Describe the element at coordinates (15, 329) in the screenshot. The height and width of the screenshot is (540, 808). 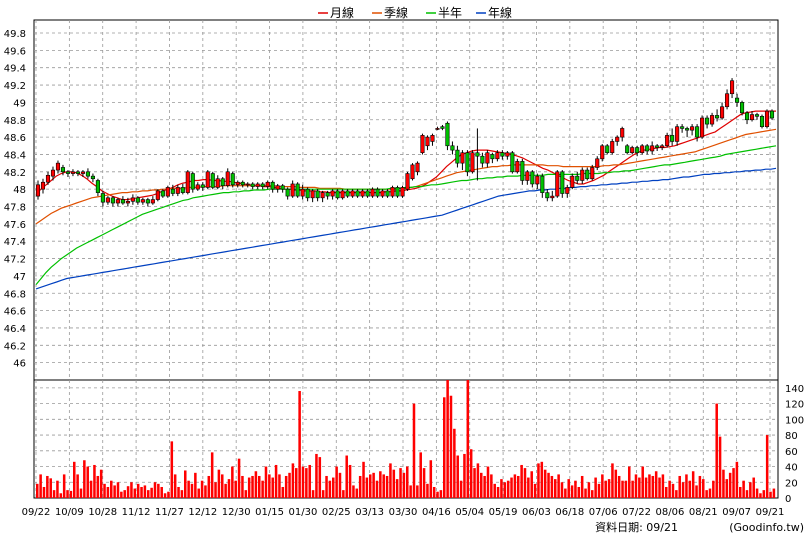
I see `price-tick-label: 46.4` at that location.